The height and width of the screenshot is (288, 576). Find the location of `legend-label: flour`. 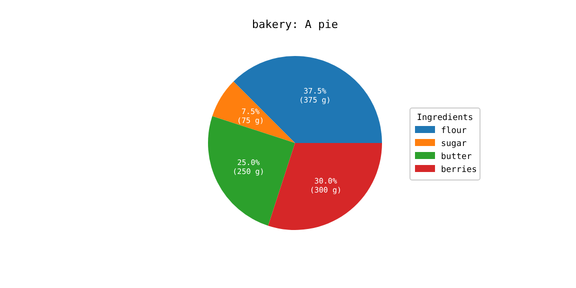

legend-label: flour is located at coordinates (454, 131).